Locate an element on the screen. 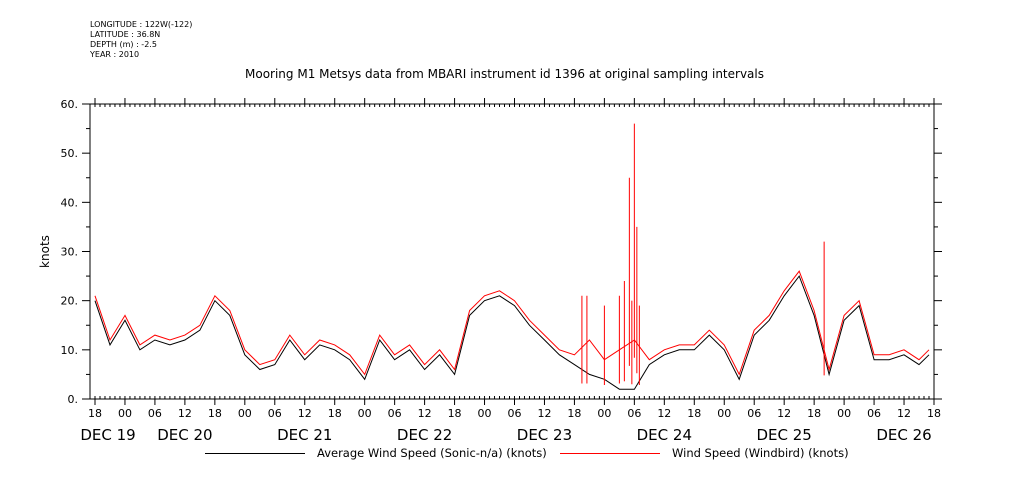 Image resolution: width=1009 pixels, height=504 pixels. y-tick-label: 10. is located at coordinates (70, 350).